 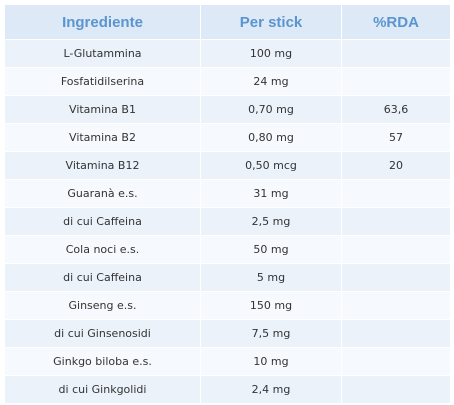 What do you see at coordinates (271, 165) in the screenshot?
I see `amount-cell: 0,50 mcg` at bounding box center [271, 165].